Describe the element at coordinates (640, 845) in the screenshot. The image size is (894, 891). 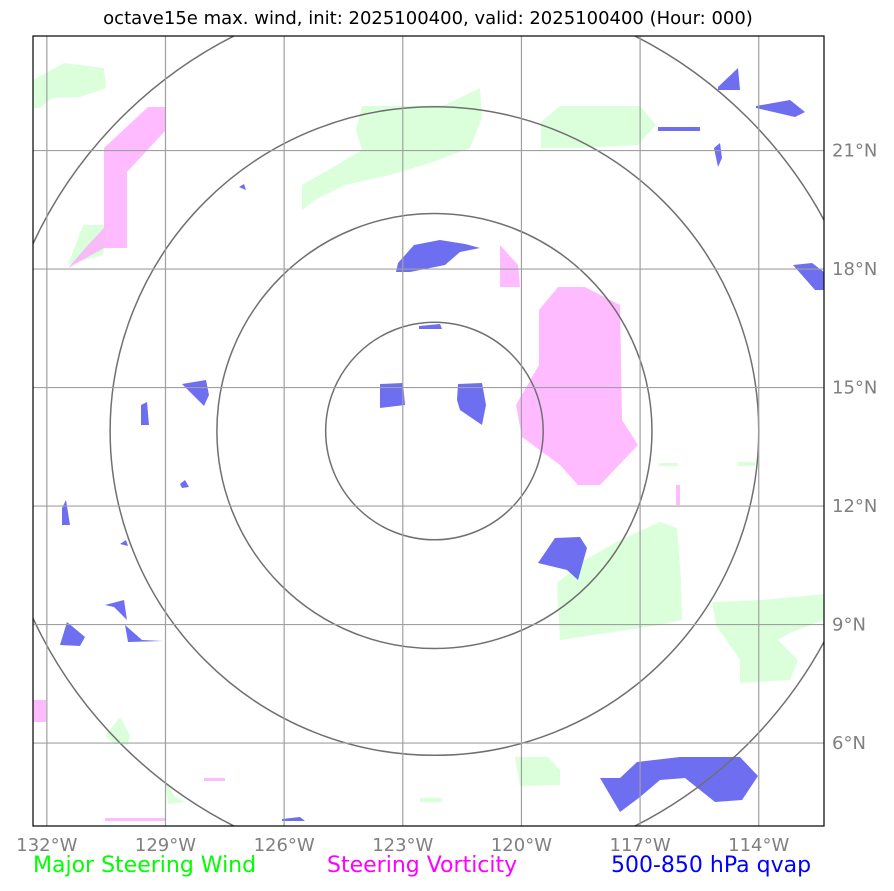
I see `lon-tick-label: 117°W` at that location.